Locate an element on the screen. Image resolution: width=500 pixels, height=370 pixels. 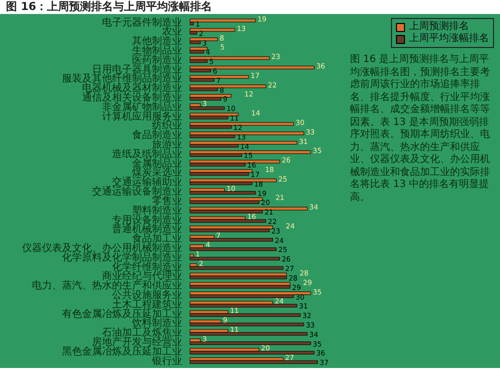
y-tick-label: 银行业 is located at coordinates (166, 360).